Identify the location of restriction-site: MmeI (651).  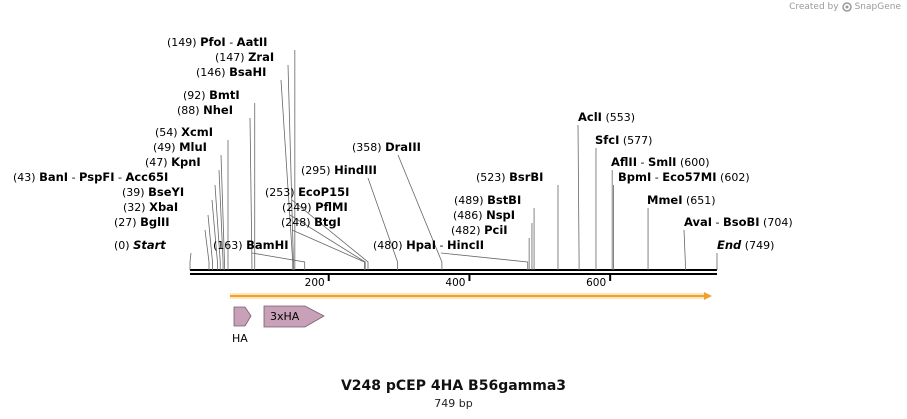
(681, 231).